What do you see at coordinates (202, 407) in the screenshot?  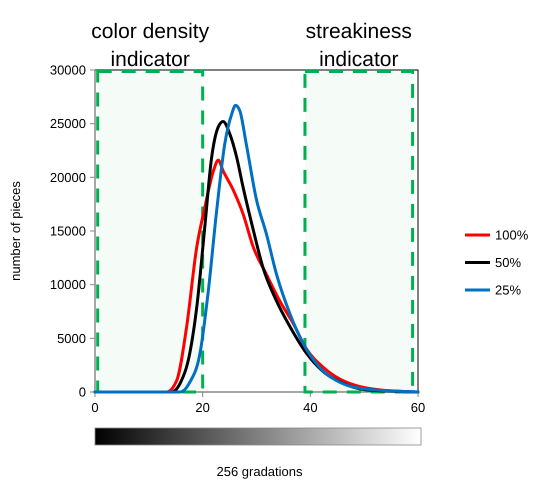 I see `x-tick-label: 20` at bounding box center [202, 407].